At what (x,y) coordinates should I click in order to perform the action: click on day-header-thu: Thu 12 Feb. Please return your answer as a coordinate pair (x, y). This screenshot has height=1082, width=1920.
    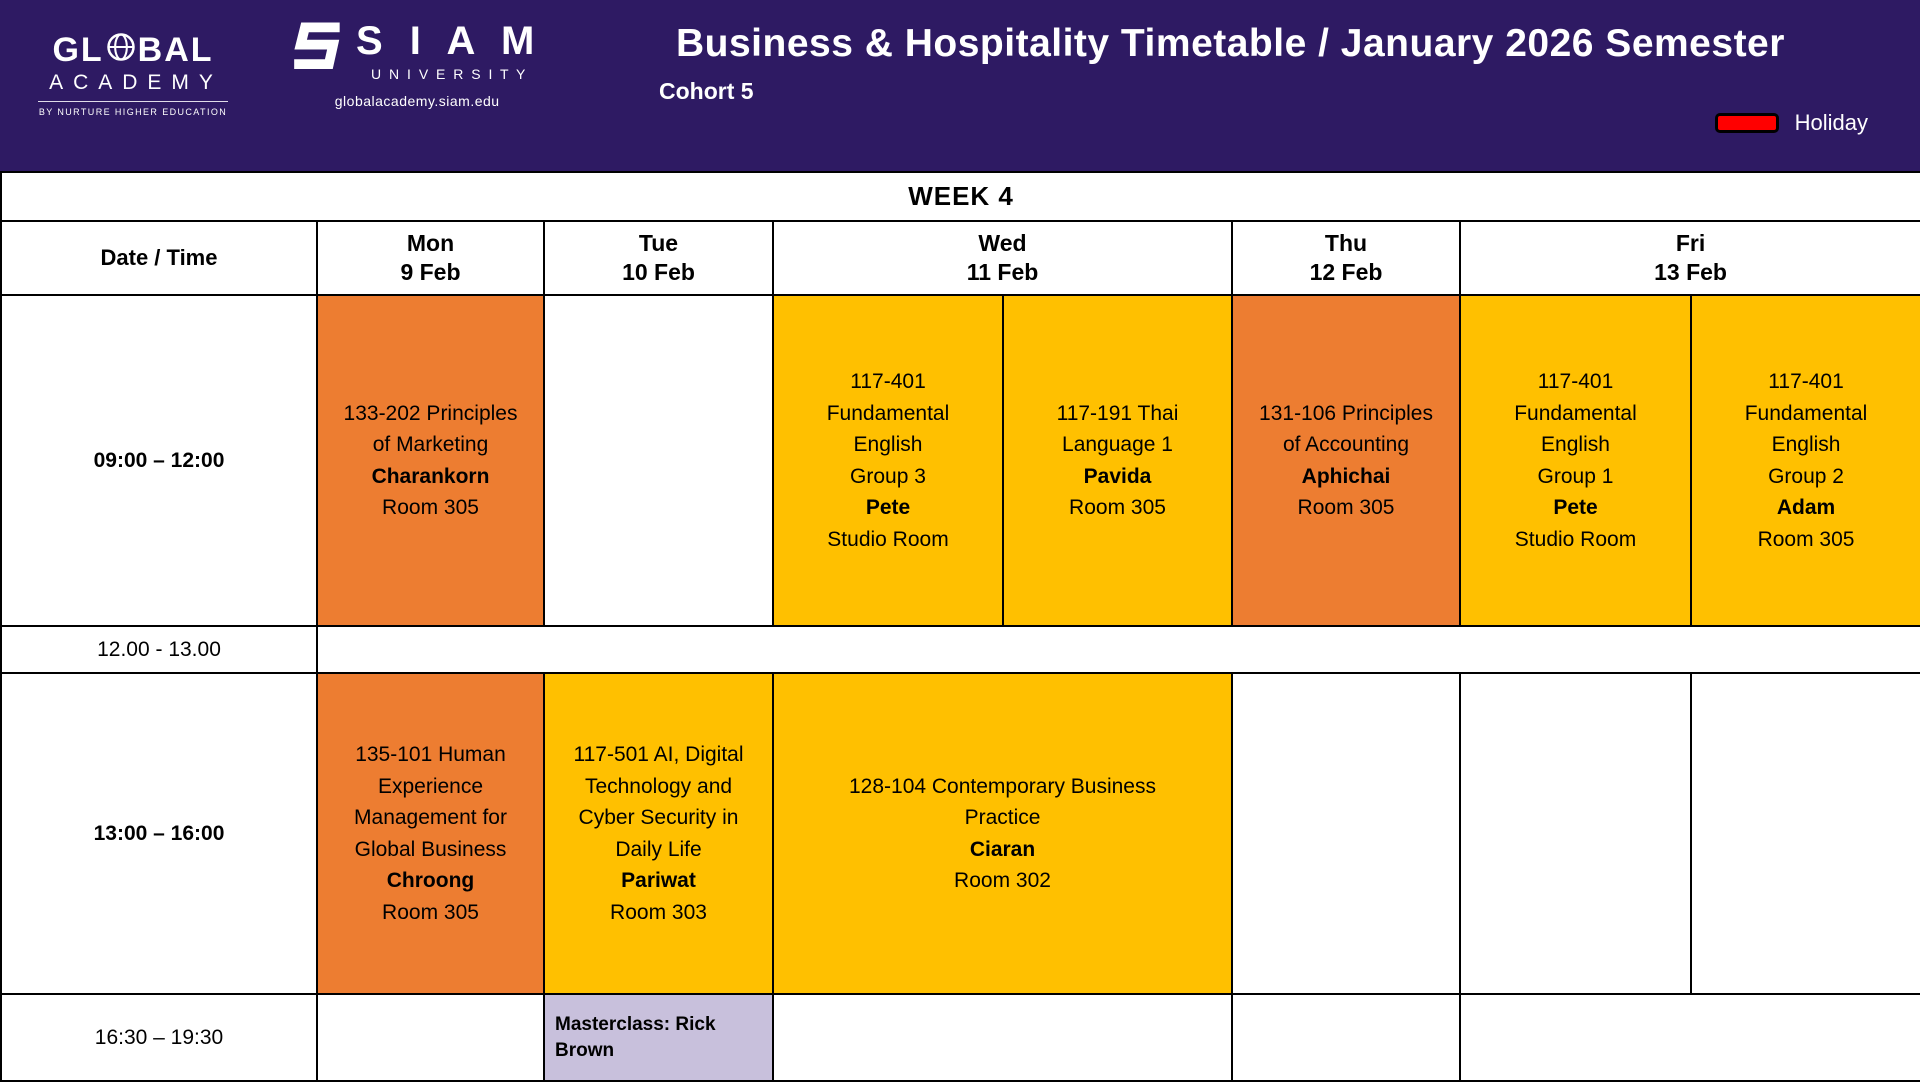
    Looking at the image, I should click on (1346, 258).